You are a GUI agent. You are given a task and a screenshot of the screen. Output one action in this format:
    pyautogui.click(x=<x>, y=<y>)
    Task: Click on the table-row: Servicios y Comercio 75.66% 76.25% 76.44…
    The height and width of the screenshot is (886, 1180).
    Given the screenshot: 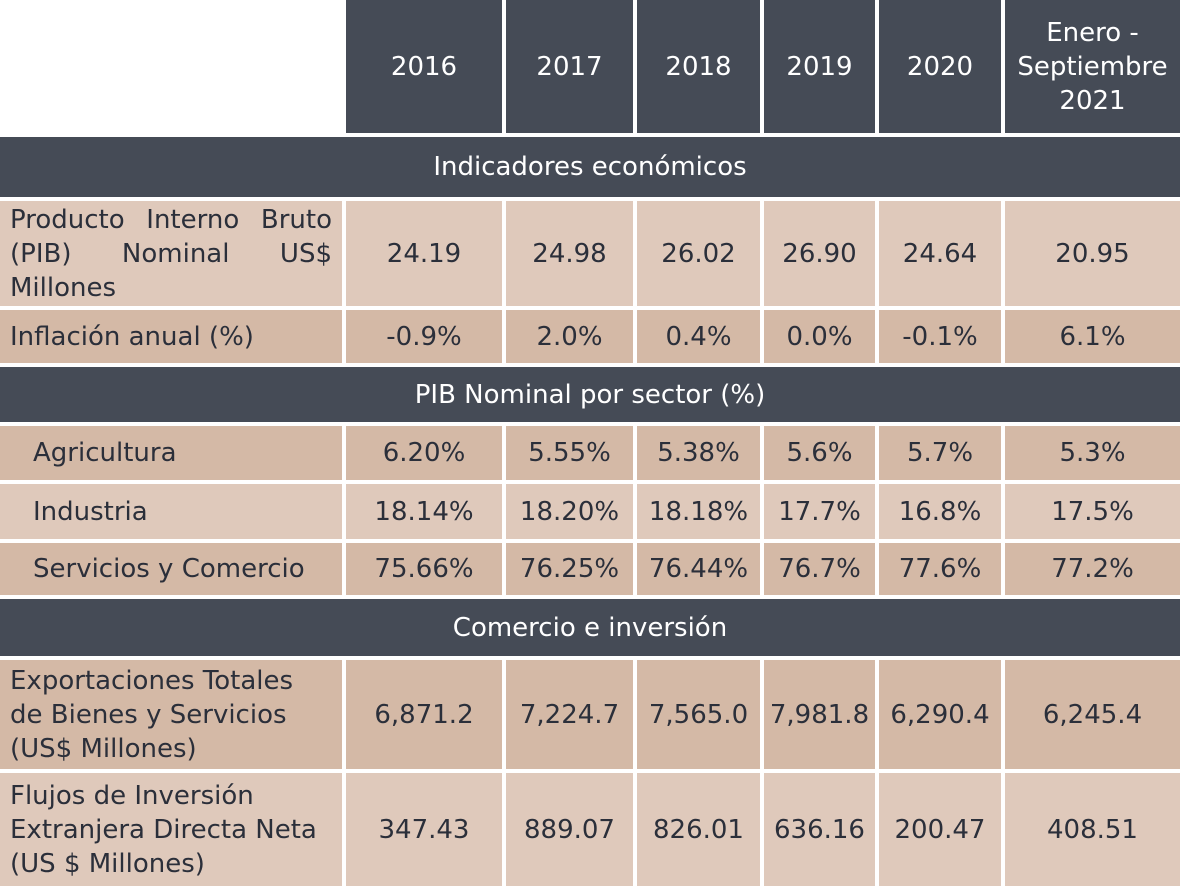 What is the action you would take?
    pyautogui.click(x=590, y=571)
    